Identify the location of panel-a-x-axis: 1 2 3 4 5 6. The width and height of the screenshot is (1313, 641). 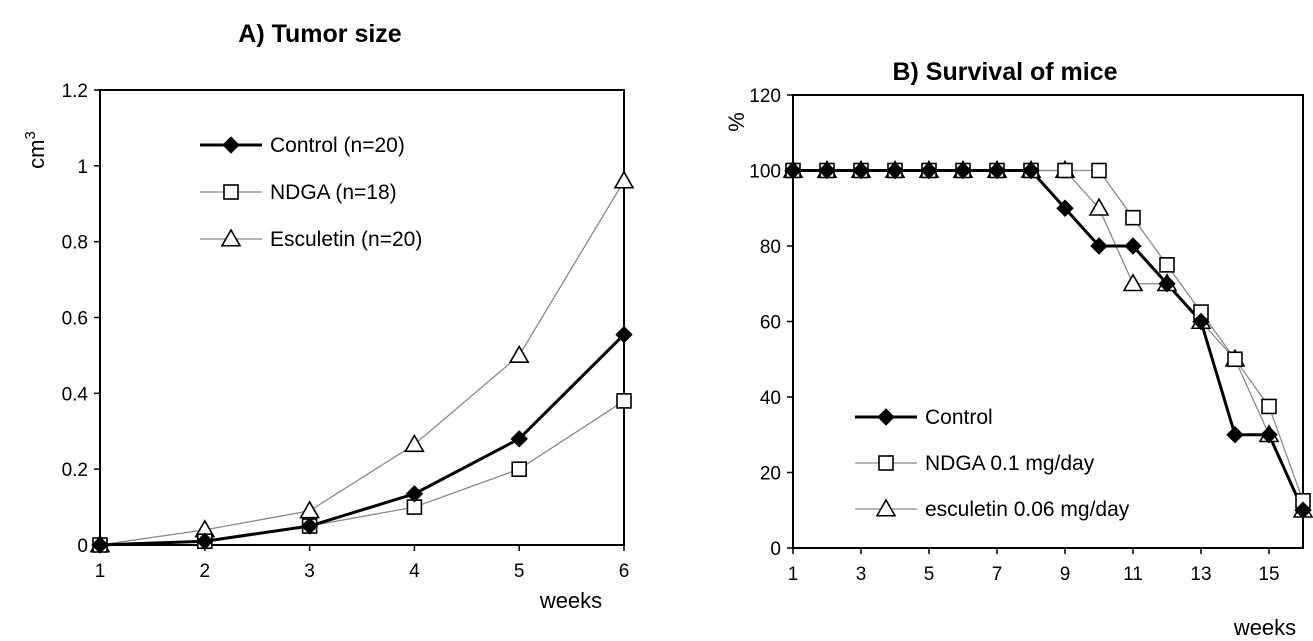
(362, 563).